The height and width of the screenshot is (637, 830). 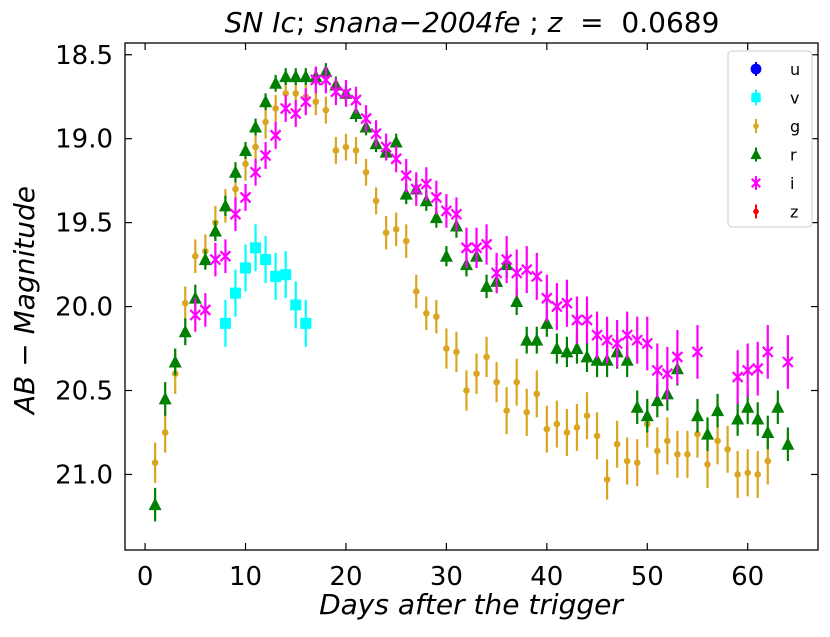 What do you see at coordinates (546, 577) in the screenshot?
I see `x-tick-label: 40` at bounding box center [546, 577].